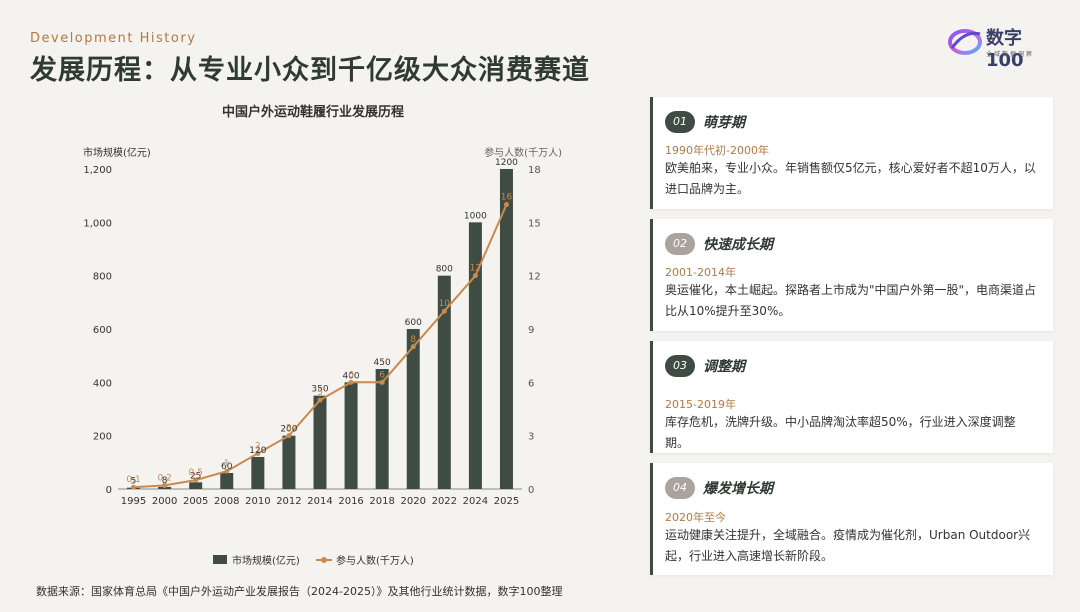  I want to click on phase-description: 欧美舶来，专业小众。年销售额仅5亿元，核心爱好者不超10万人，以进口品牌为主。, so click(850, 178).